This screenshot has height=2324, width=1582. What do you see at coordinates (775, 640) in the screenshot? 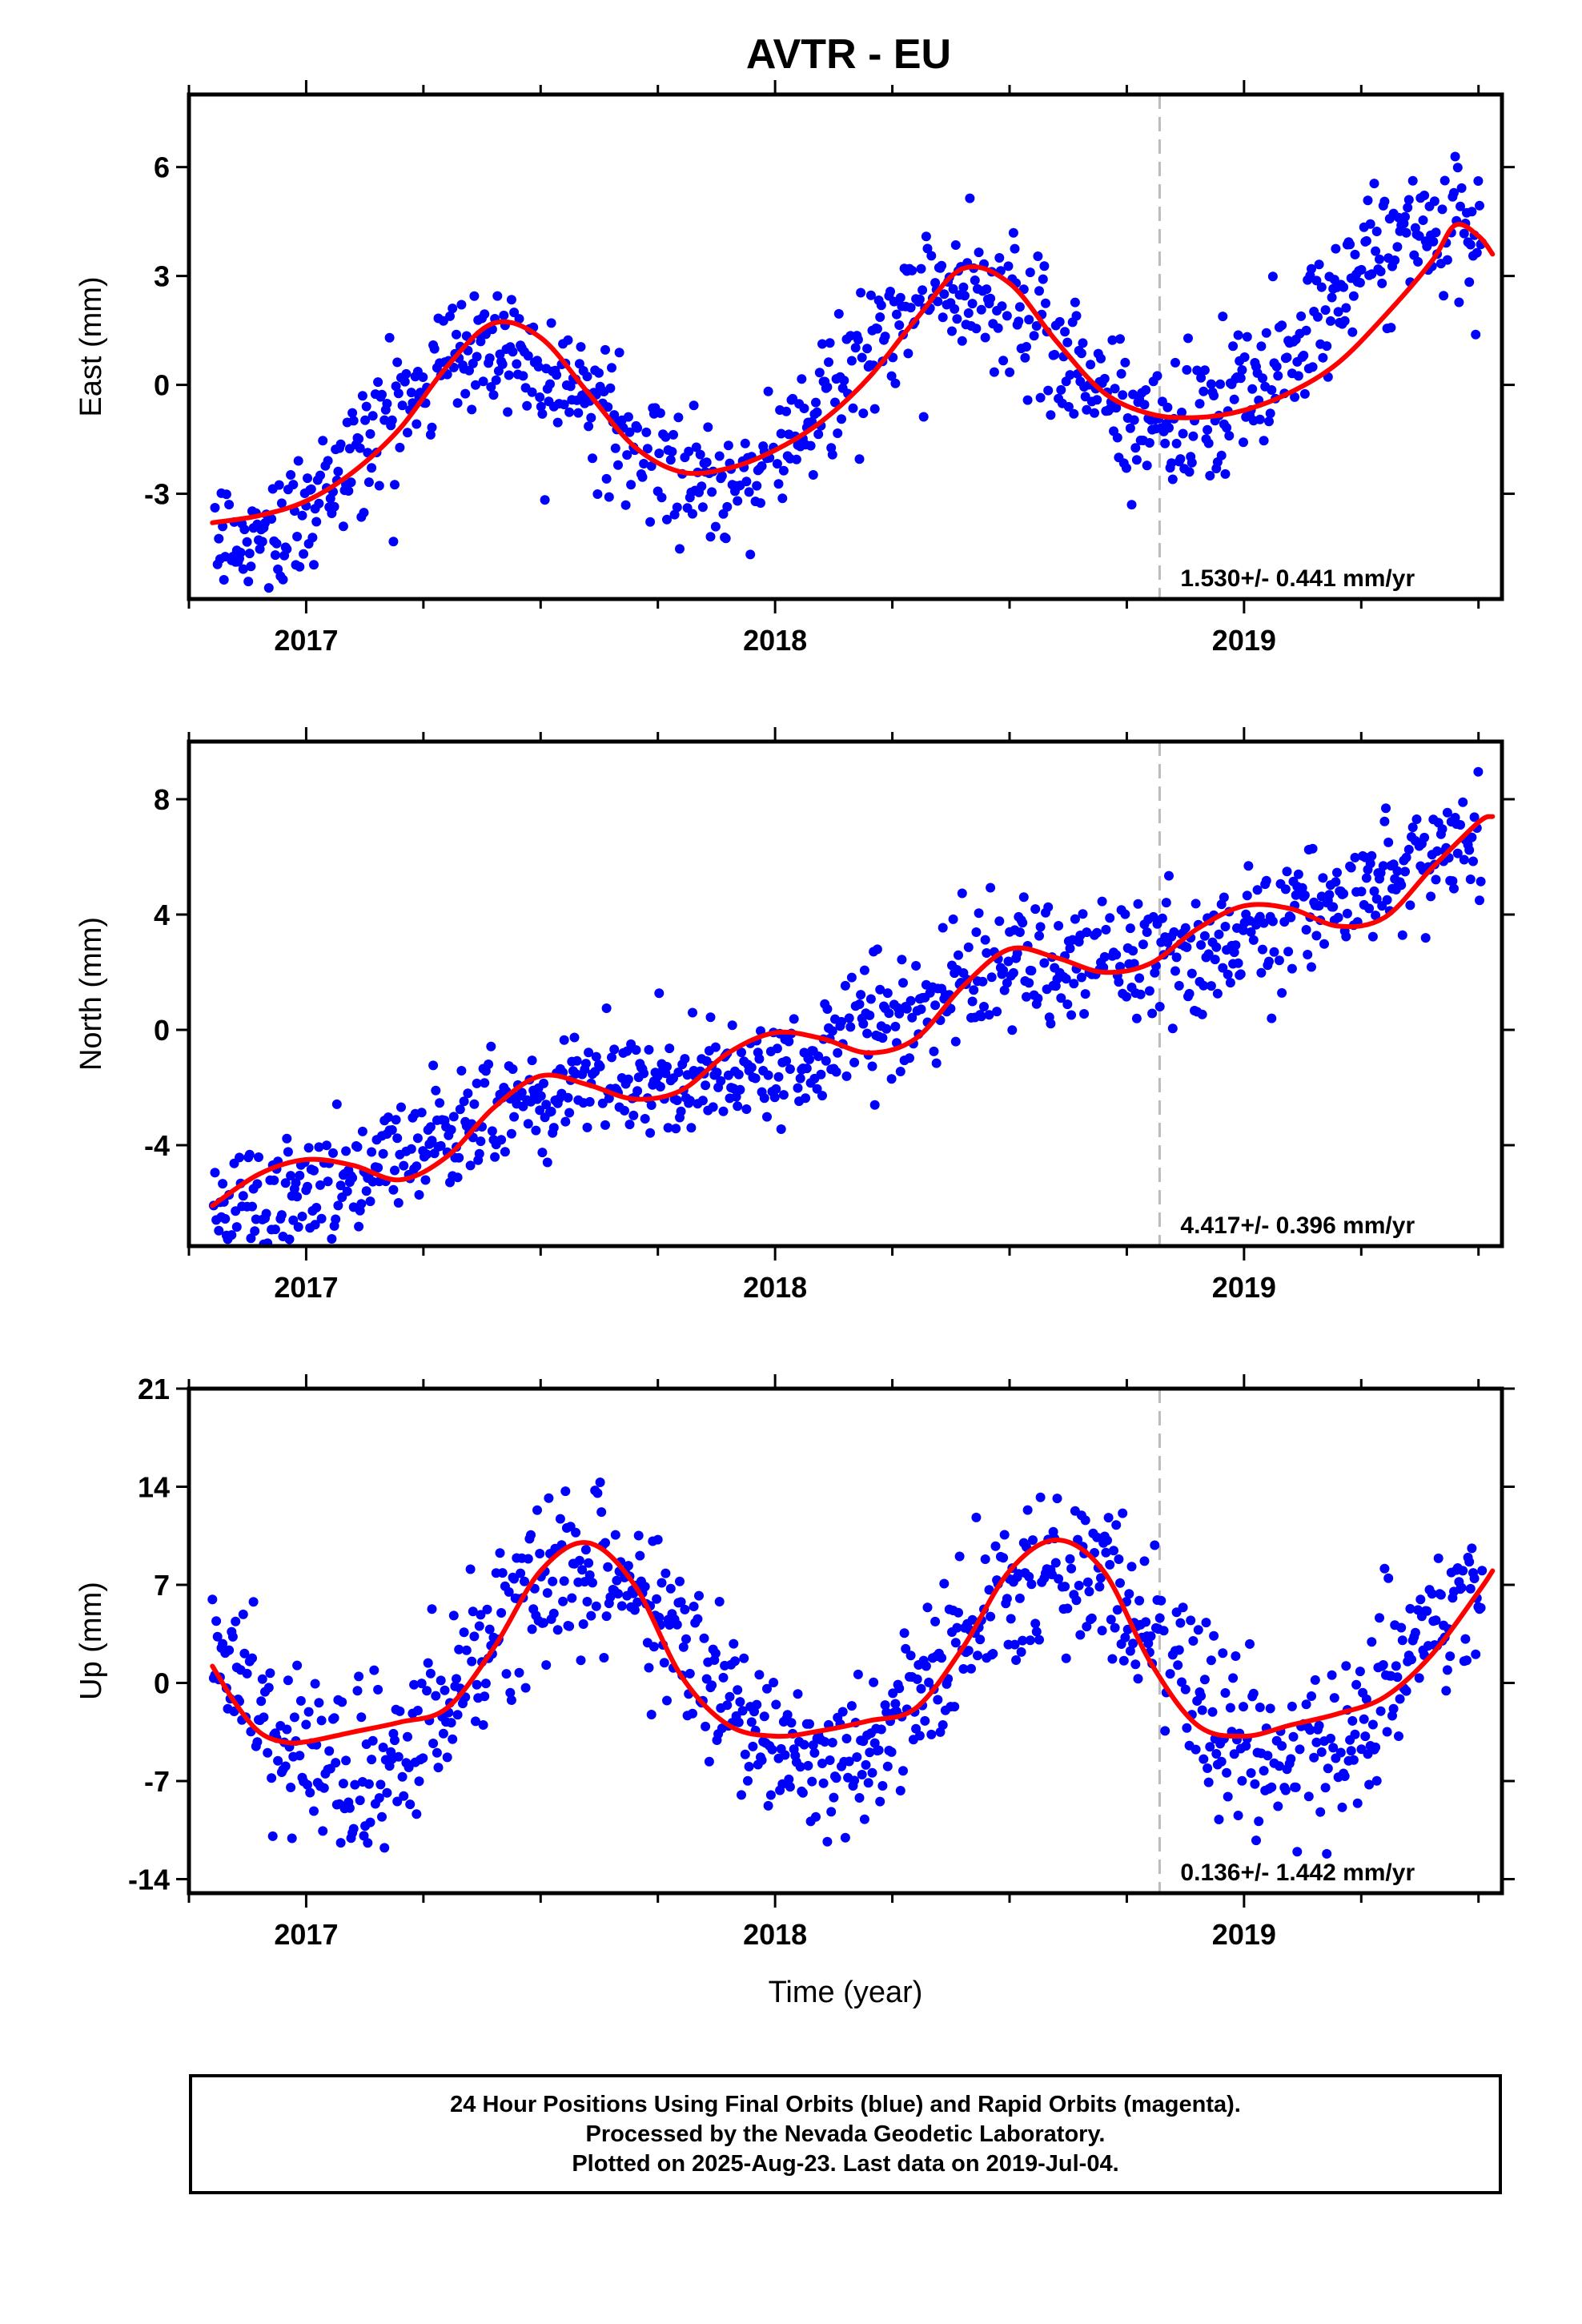
I see `east-xtick-label: 2018` at bounding box center [775, 640].